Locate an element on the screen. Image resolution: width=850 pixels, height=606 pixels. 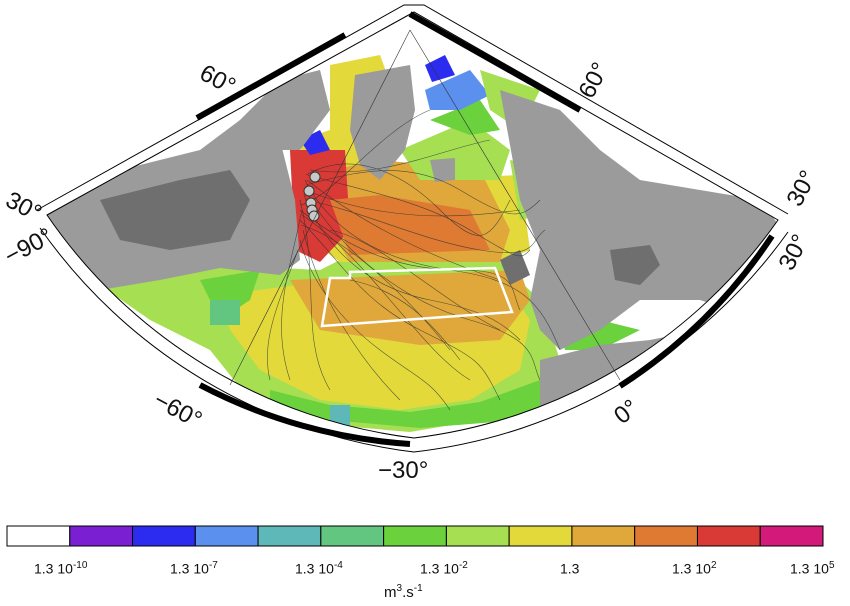
greenland is located at coordinates (382, 122).